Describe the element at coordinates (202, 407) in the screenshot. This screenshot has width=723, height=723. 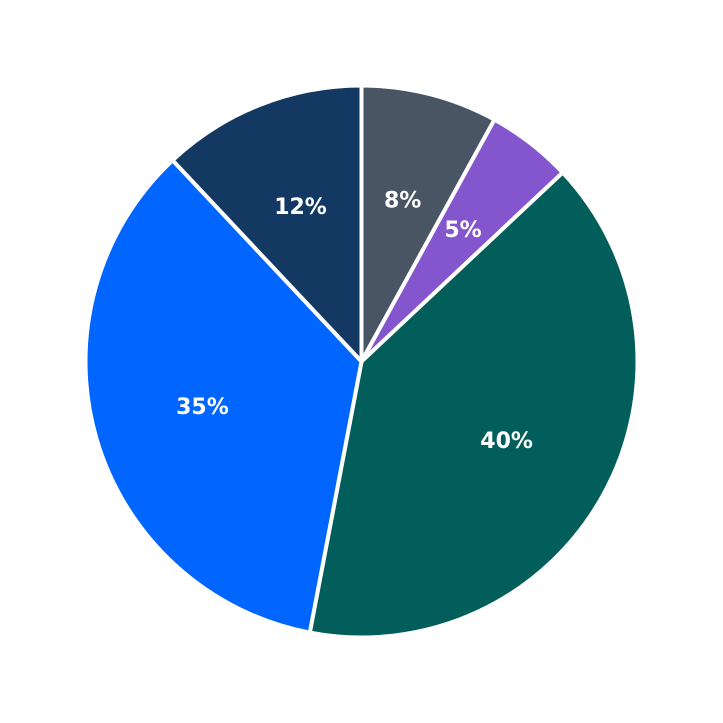
I see `pie-slice-label-3: 35%` at that location.